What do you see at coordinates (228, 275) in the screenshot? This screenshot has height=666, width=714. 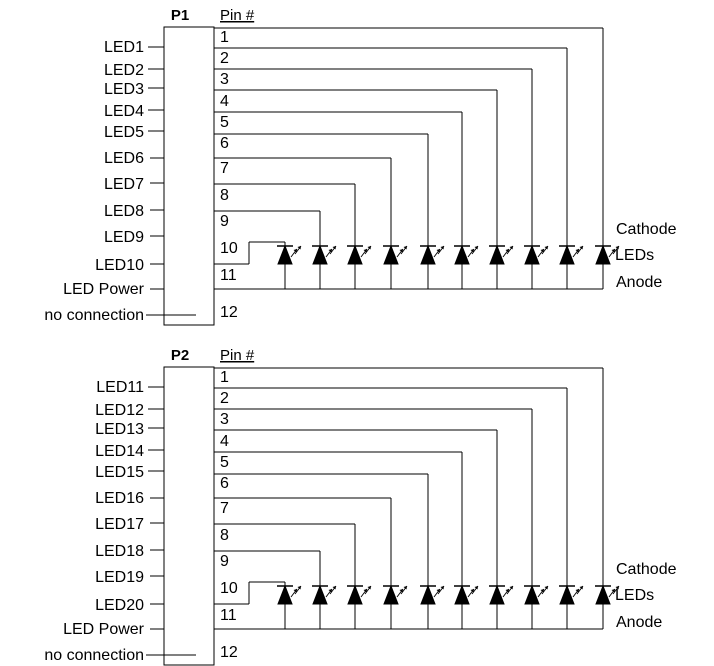 I see `pin-number: 11` at bounding box center [228, 275].